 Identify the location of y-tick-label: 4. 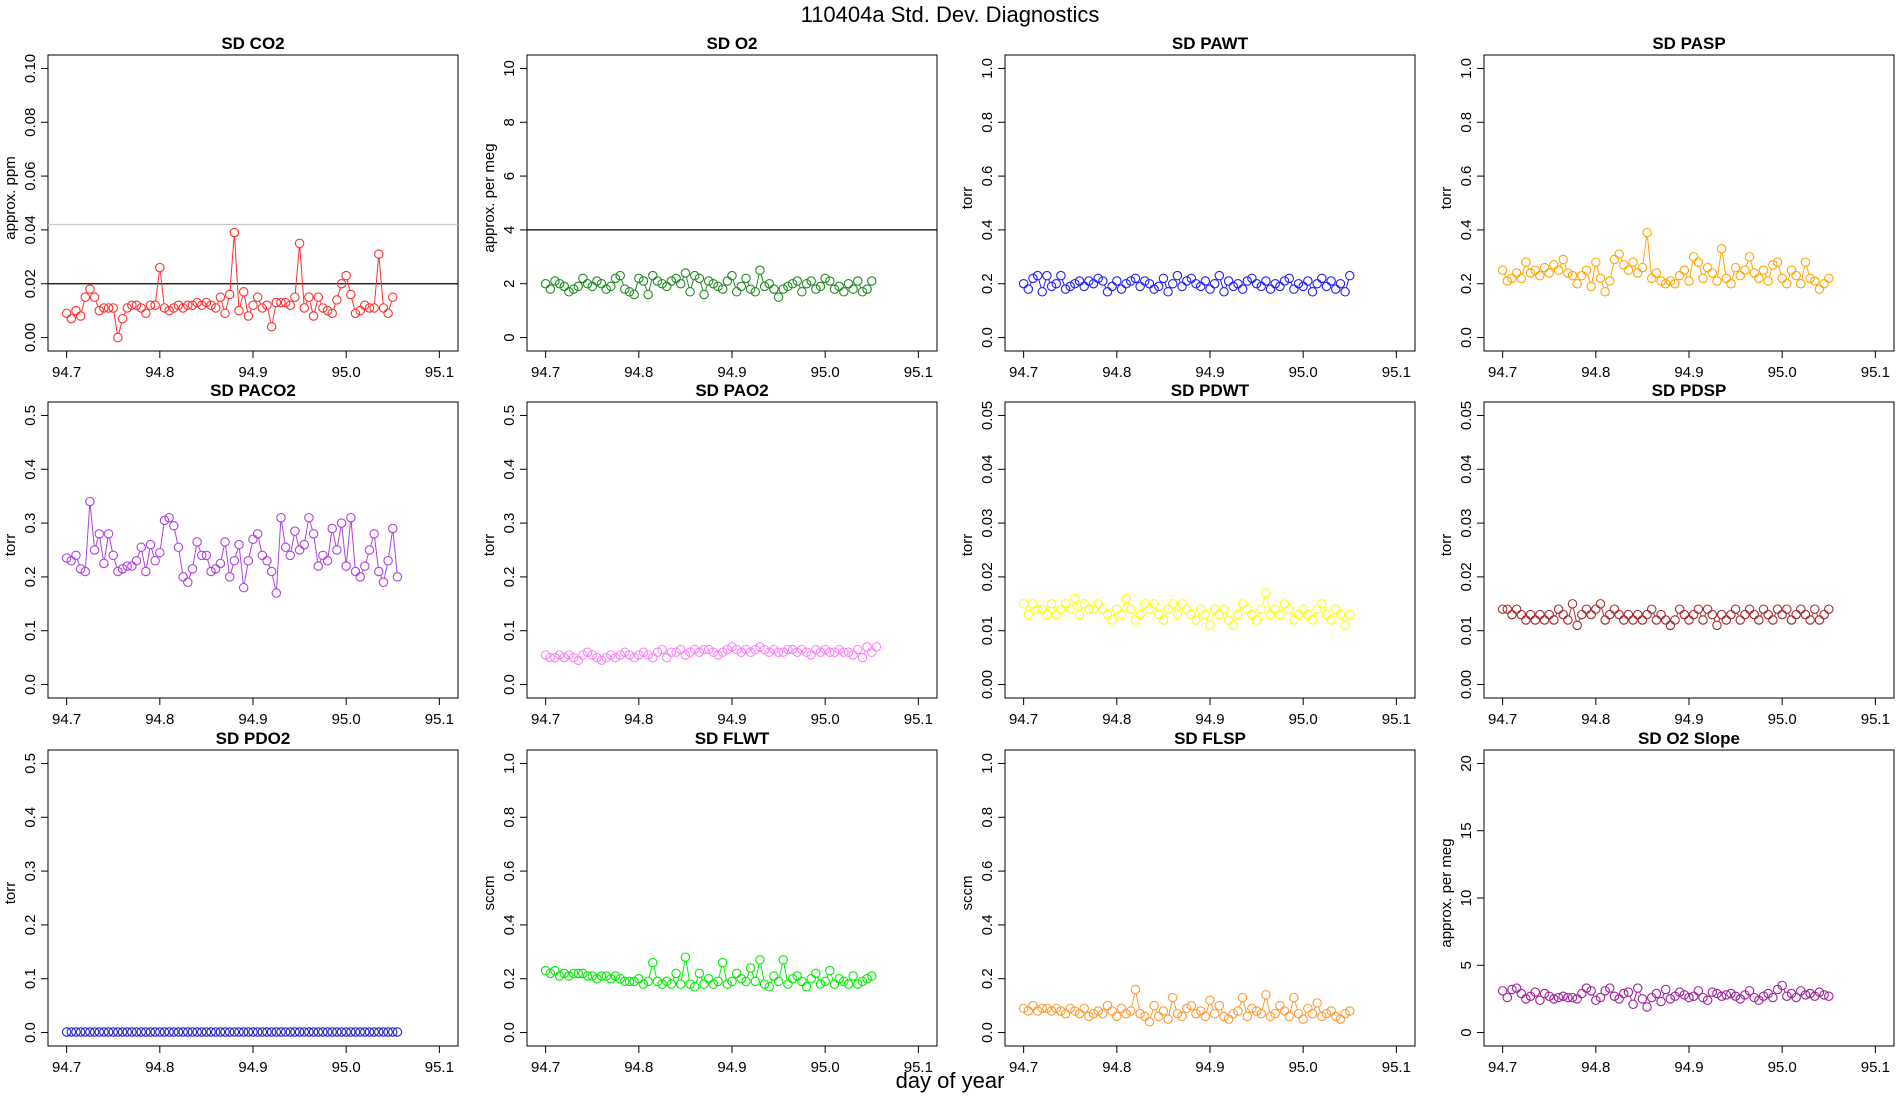
(509, 230).